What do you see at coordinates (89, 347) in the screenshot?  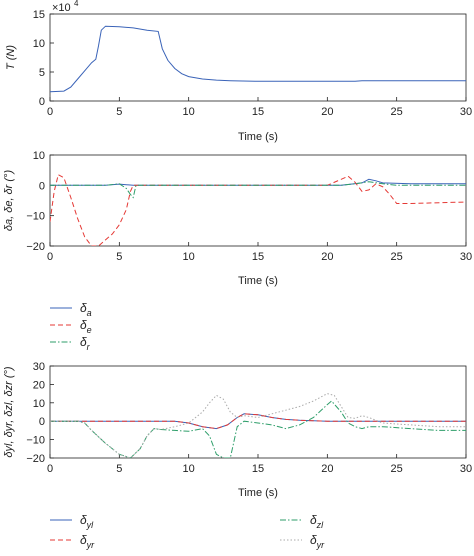 I see `legend-subscript: r` at bounding box center [89, 347].